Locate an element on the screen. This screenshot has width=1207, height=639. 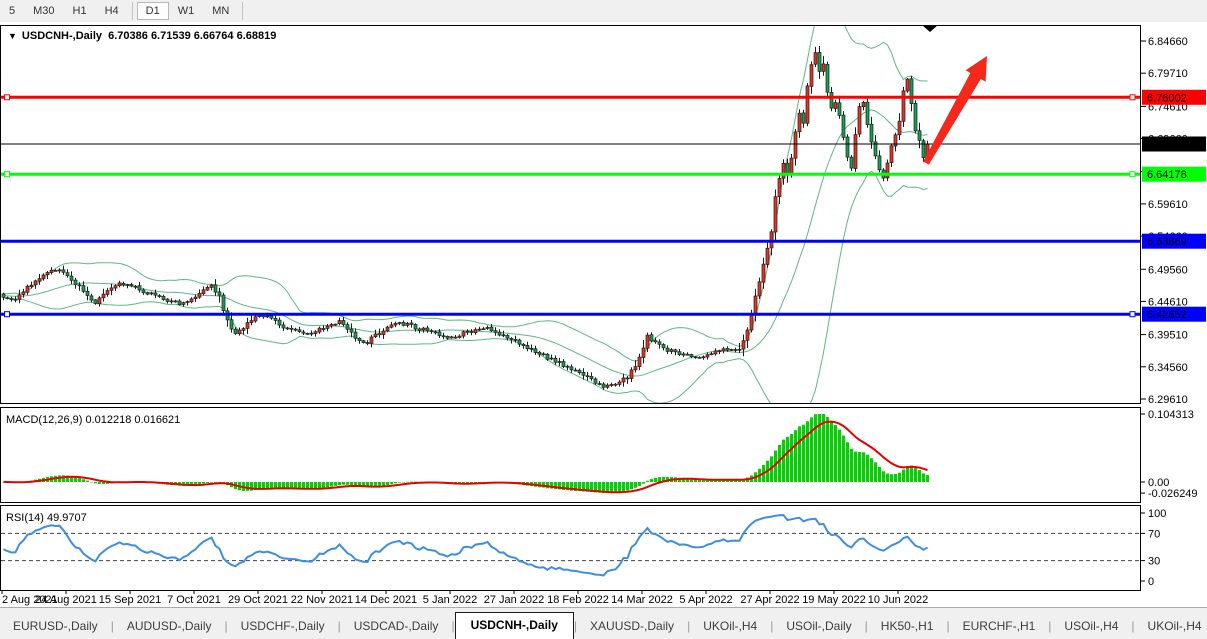
tab-eurchf-h1: EURCHF-,H1 is located at coordinates (999, 626).